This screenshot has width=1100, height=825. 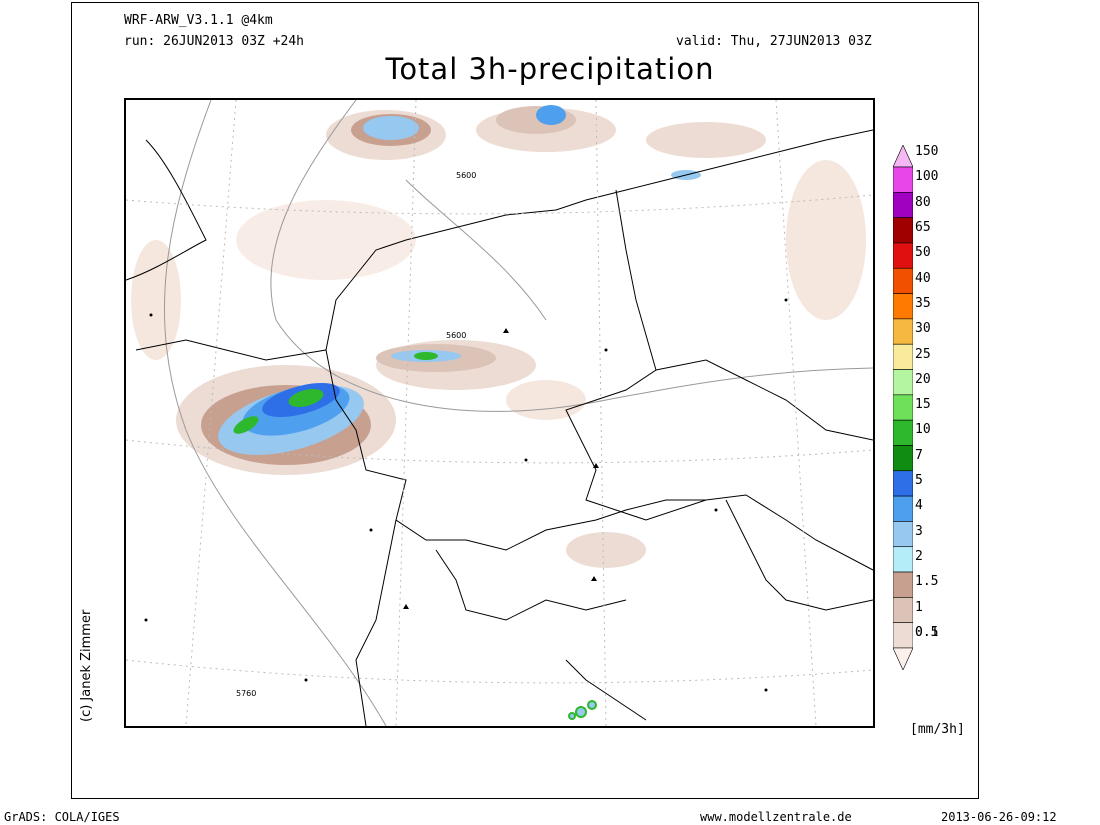 What do you see at coordinates (86, 665) in the screenshot?
I see `author-credit: (c) Janek Zimmer` at bounding box center [86, 665].